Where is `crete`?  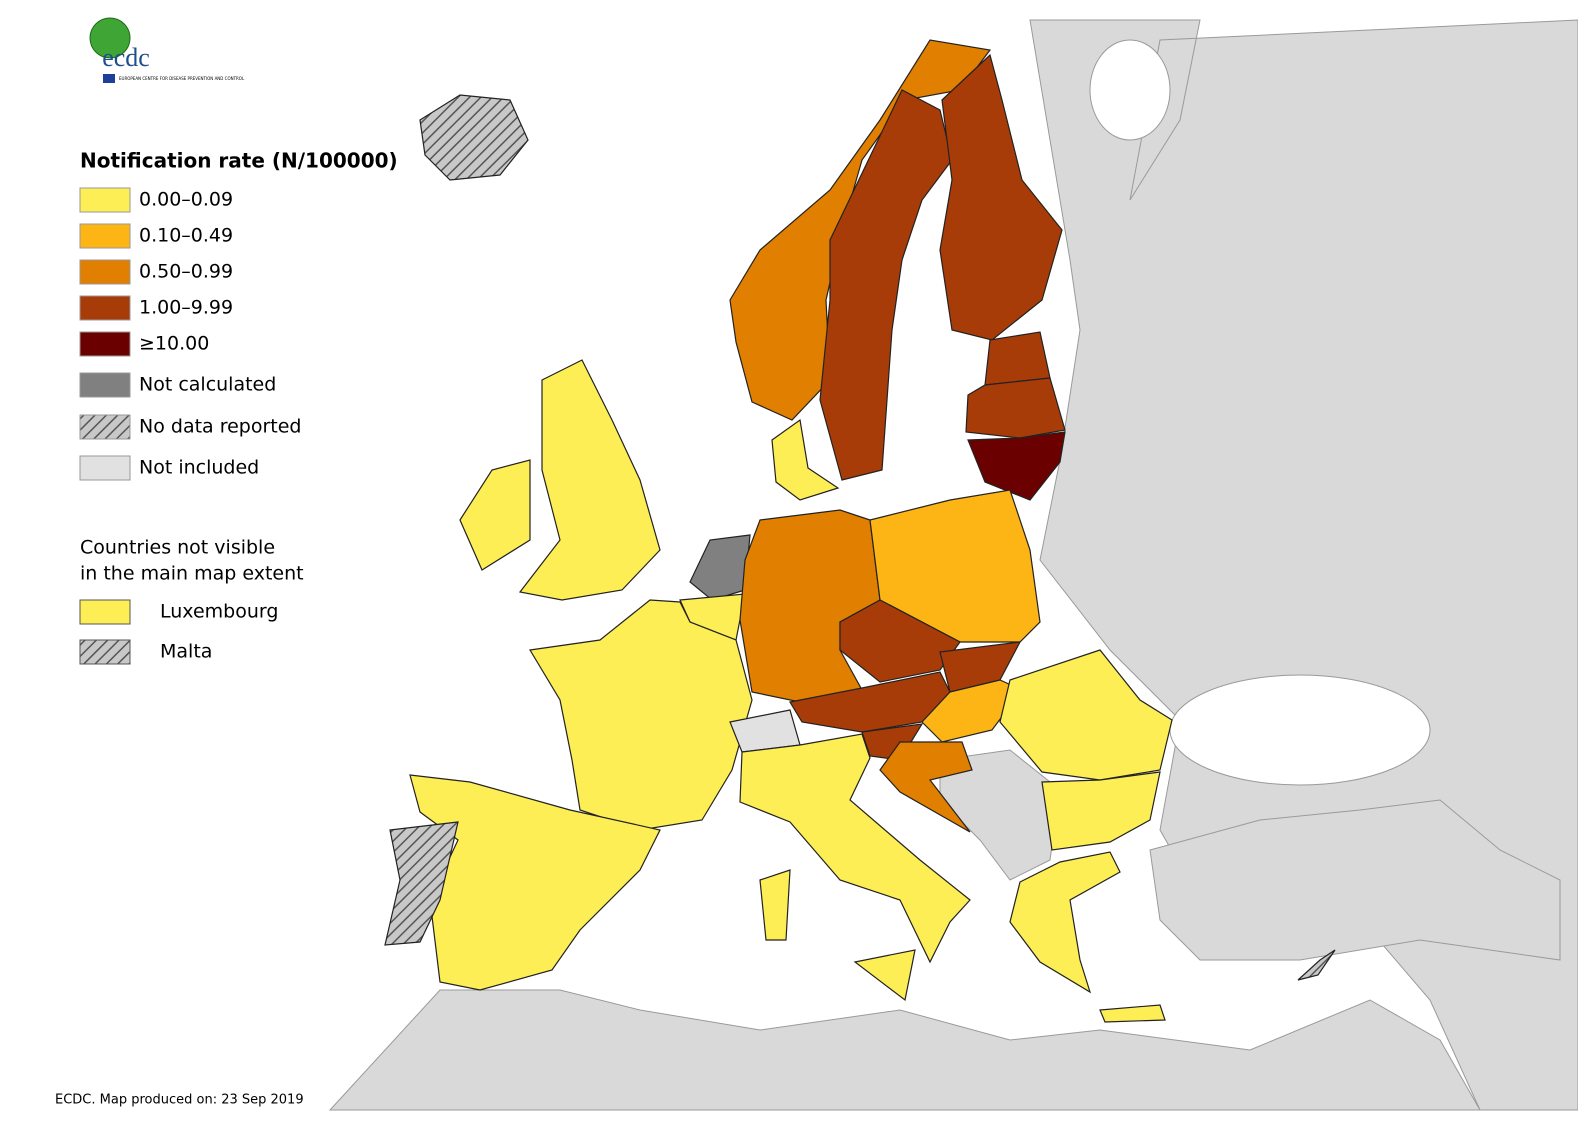 crete is located at coordinates (1132, 1013).